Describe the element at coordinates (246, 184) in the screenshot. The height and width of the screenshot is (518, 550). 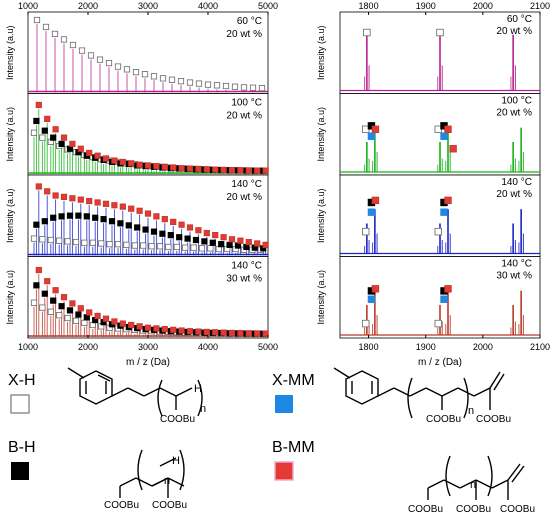
I see `left-label-temp: 140 °C` at that location.